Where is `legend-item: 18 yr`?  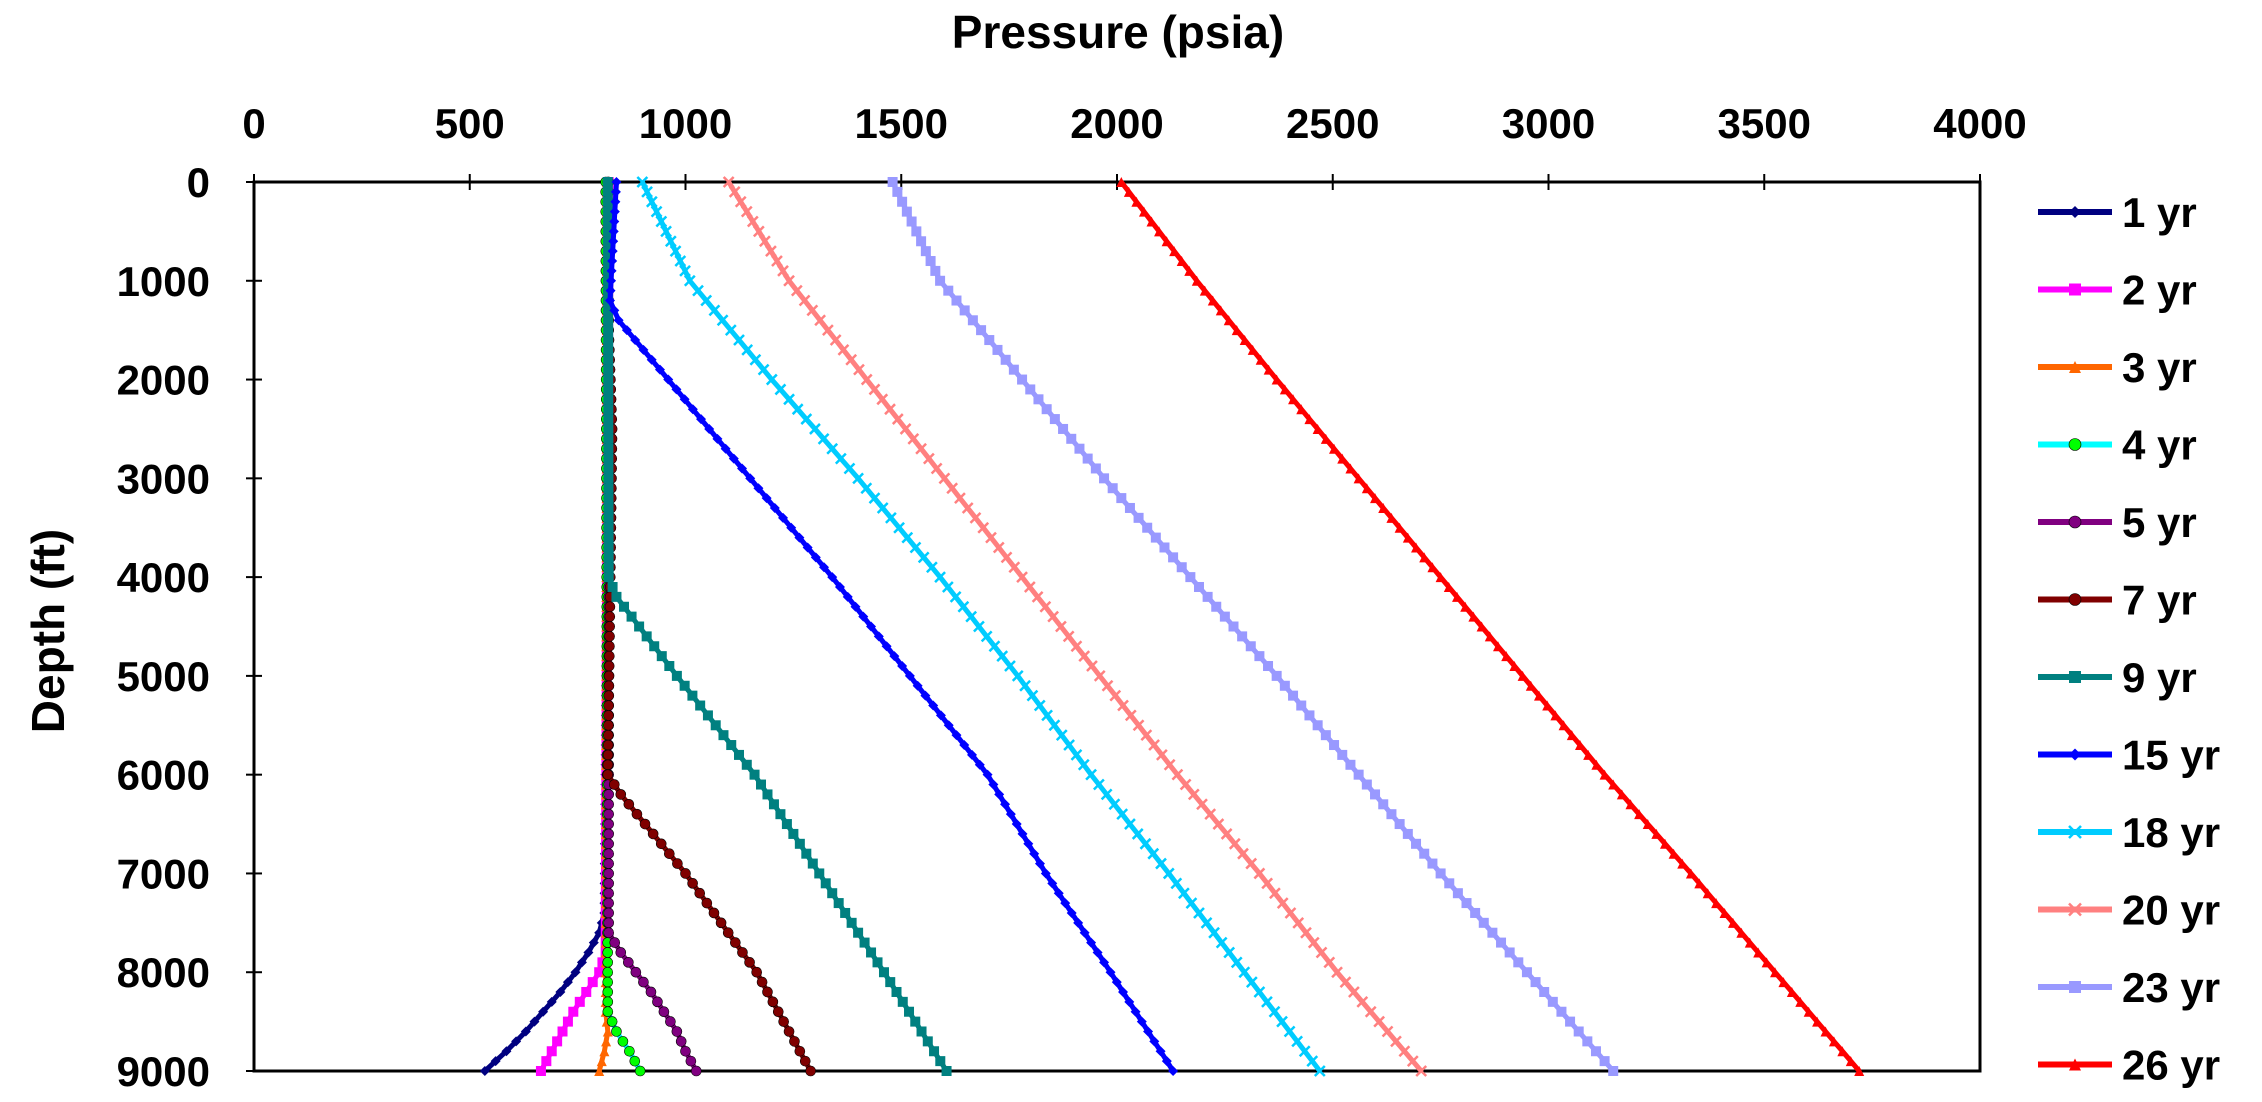
legend-item: 18 yr is located at coordinates (2129, 832).